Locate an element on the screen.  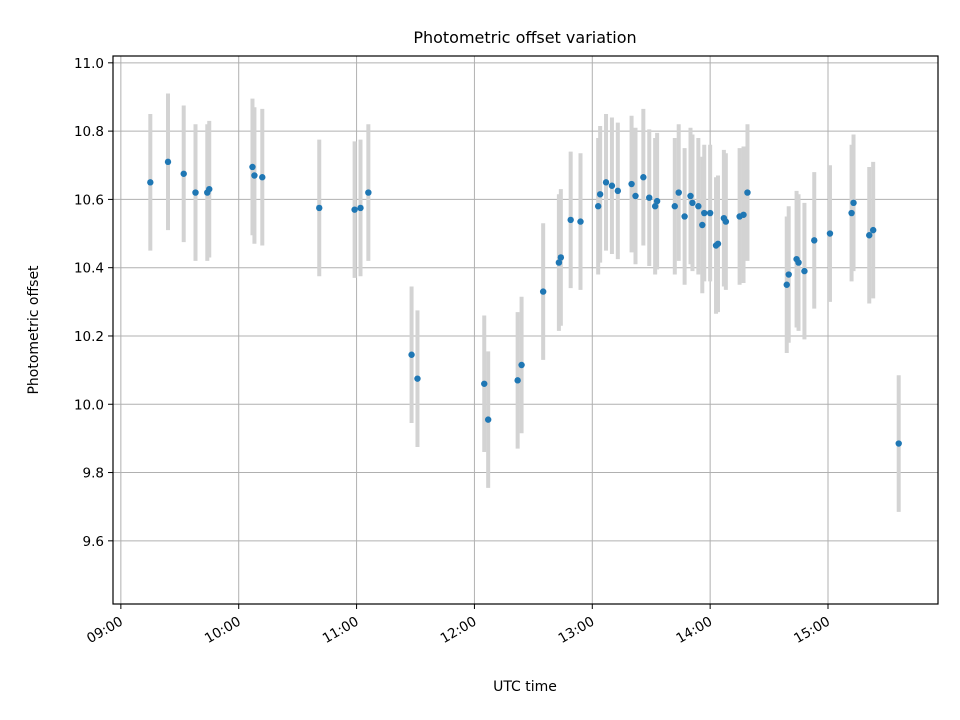
y-tick-label: 10.2 is located at coordinates (89, 337).